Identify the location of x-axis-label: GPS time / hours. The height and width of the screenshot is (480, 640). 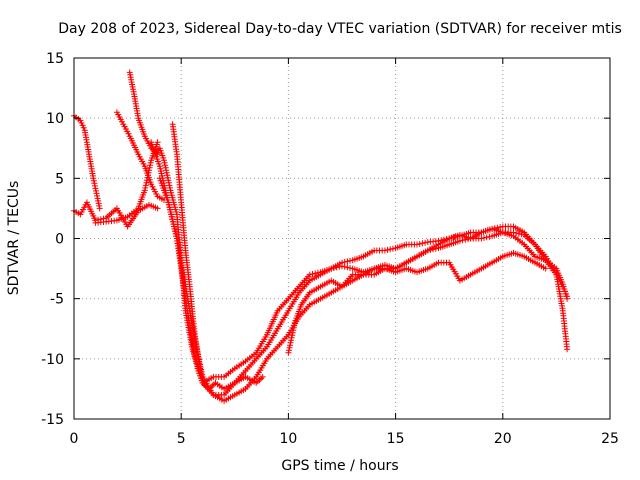
(339, 466).